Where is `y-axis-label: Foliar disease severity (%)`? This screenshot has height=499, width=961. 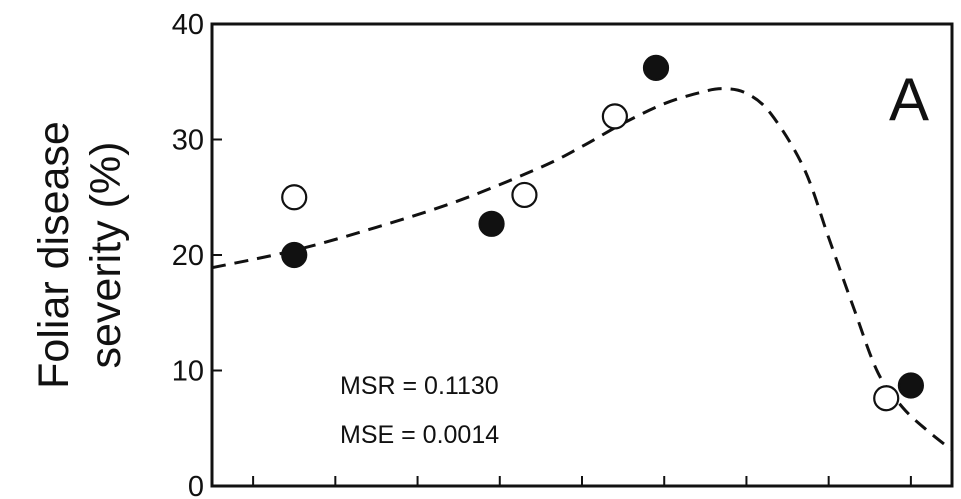 y-axis-label: Foliar disease severity (%) is located at coordinates (80, 255).